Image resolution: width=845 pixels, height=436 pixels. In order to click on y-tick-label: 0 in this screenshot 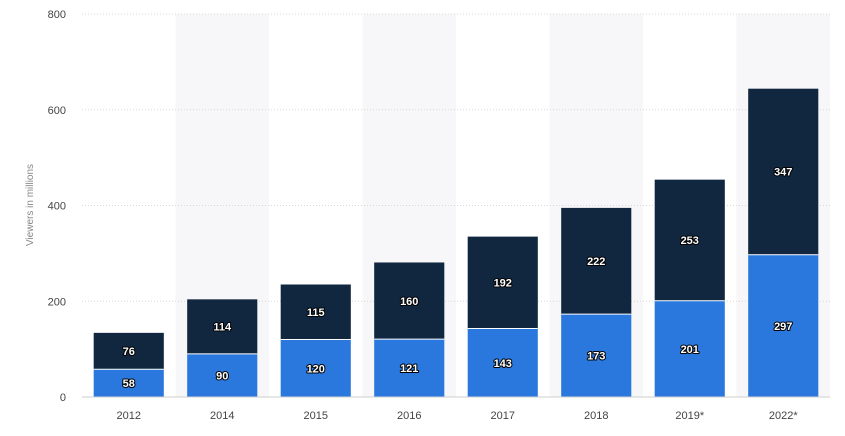, I will do `click(63, 398)`.